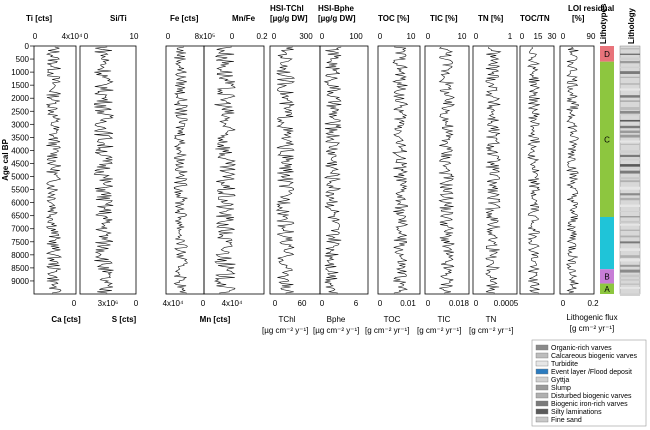 The image size is (650, 430). Describe the element at coordinates (578, 18) in the screenshot. I see `header-loi-unit: [%]` at that location.